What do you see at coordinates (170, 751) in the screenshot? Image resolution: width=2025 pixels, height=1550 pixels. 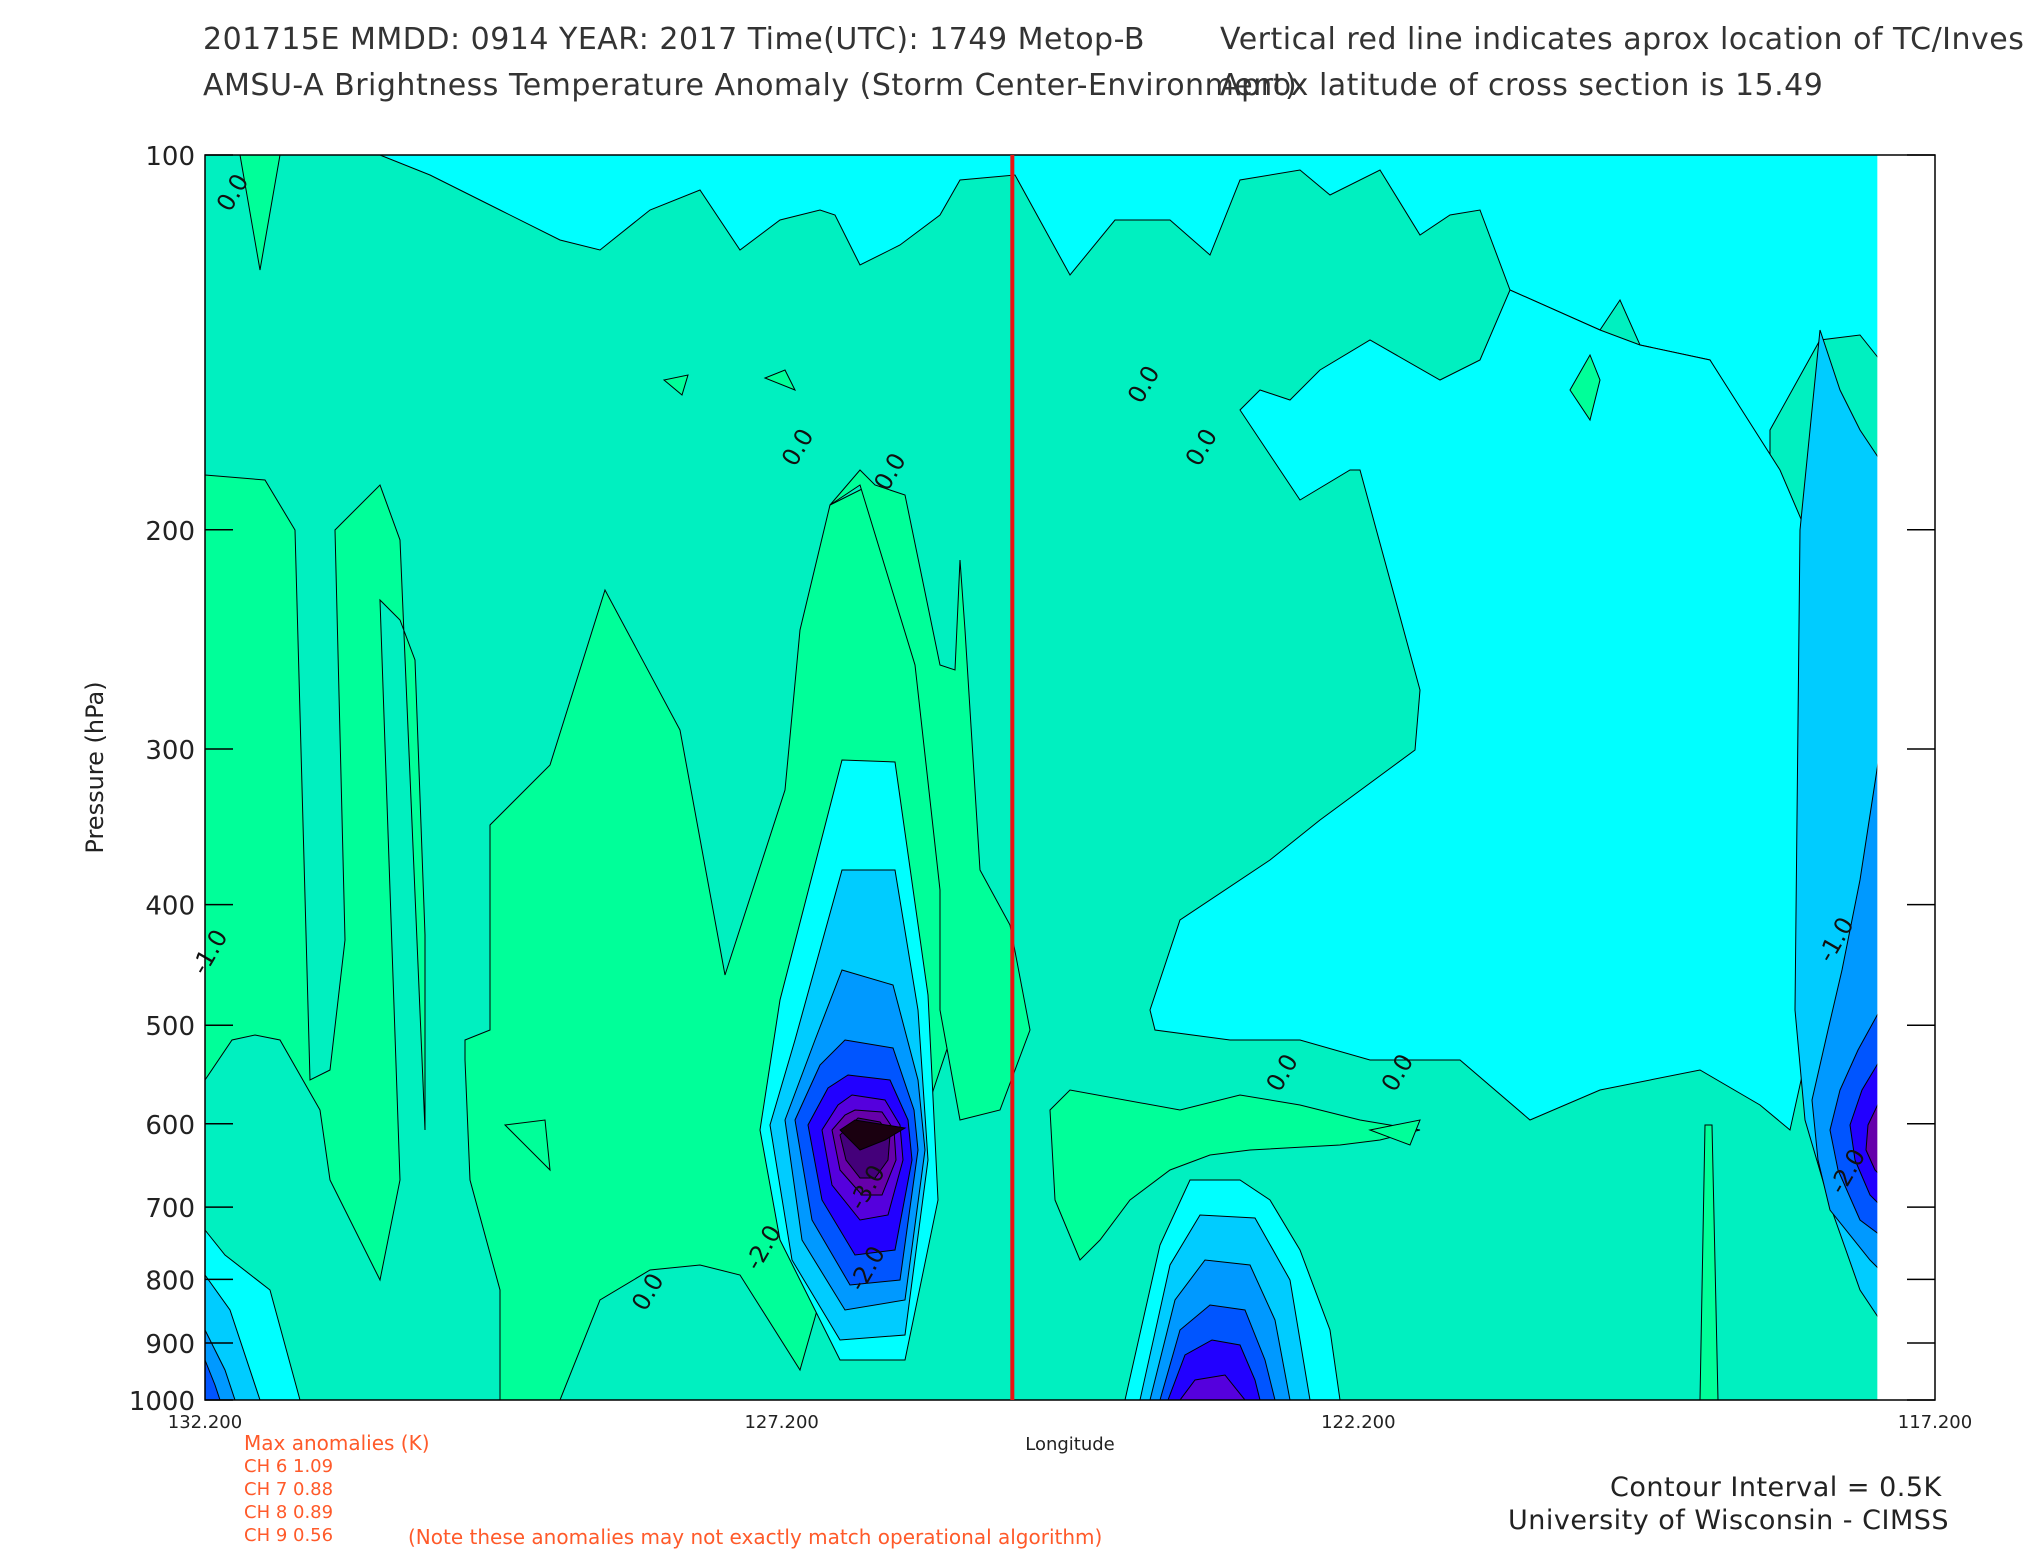 I see `y-tick-label: 300` at bounding box center [170, 751].